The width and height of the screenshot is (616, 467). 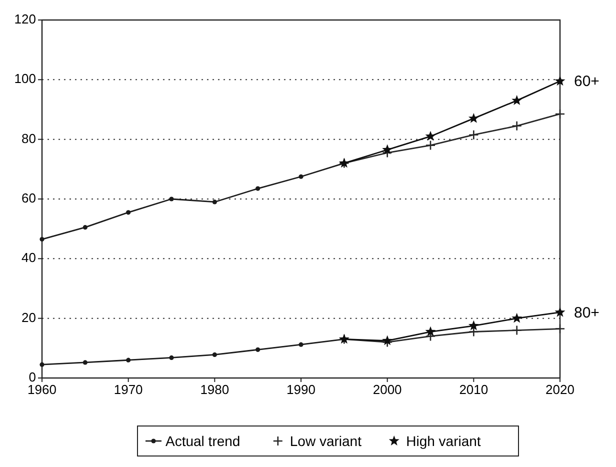 I want to click on y-tick-label: 80, so click(x=29, y=138).